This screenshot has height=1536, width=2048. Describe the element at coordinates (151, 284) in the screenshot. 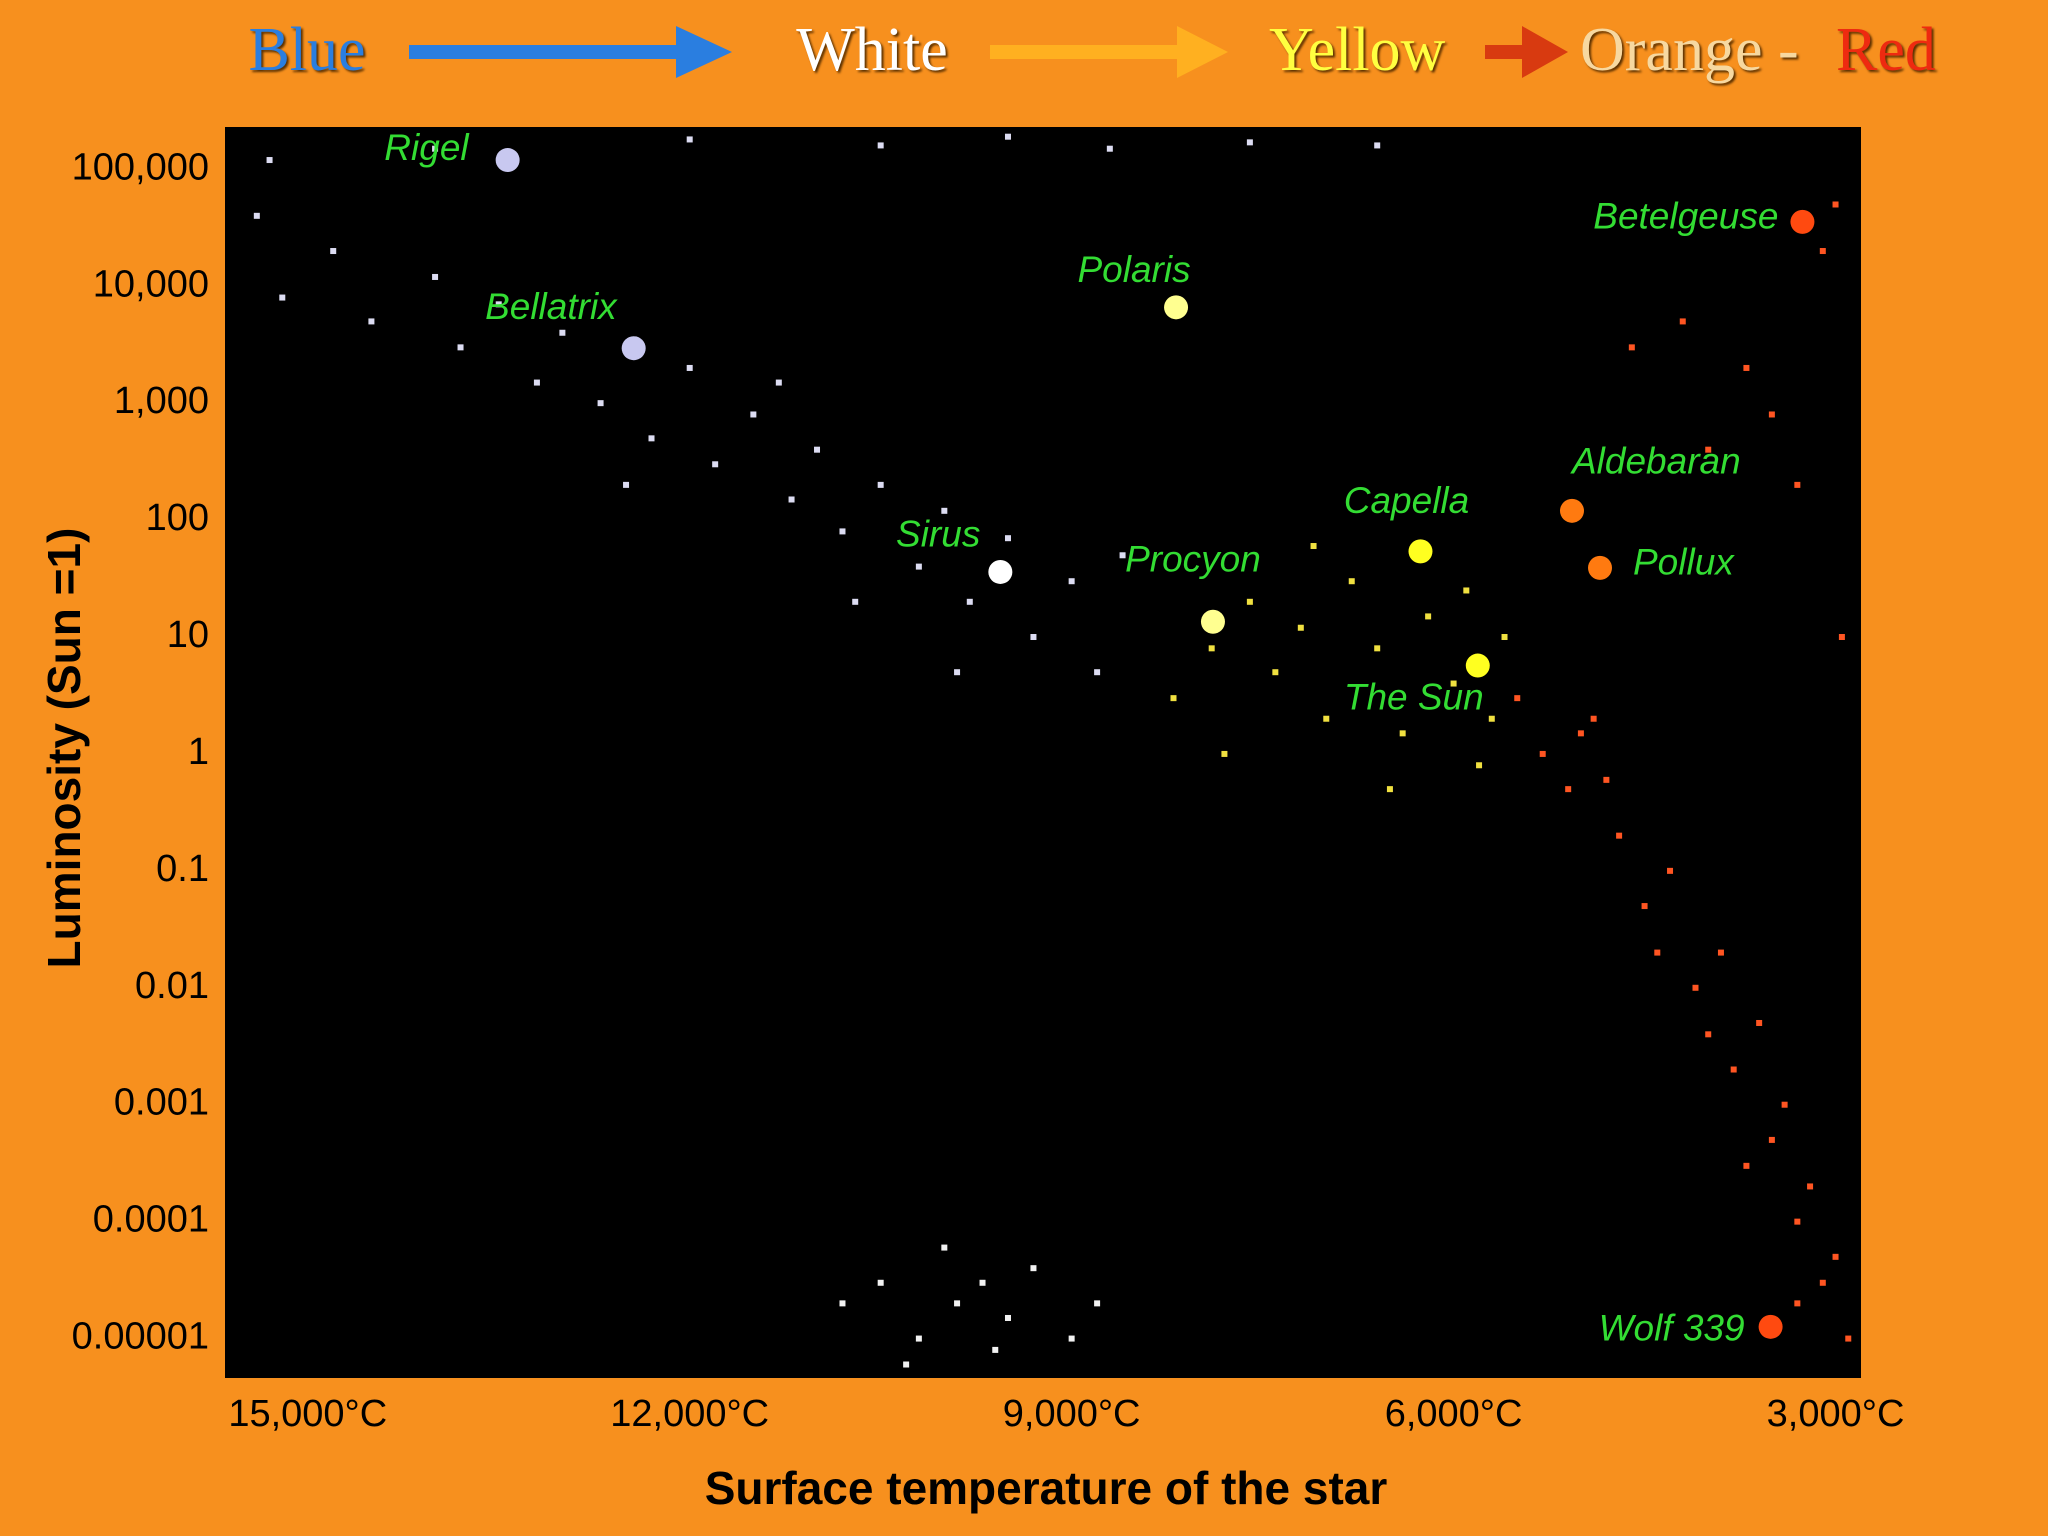

I see `y-tick-label: 10,000` at that location.